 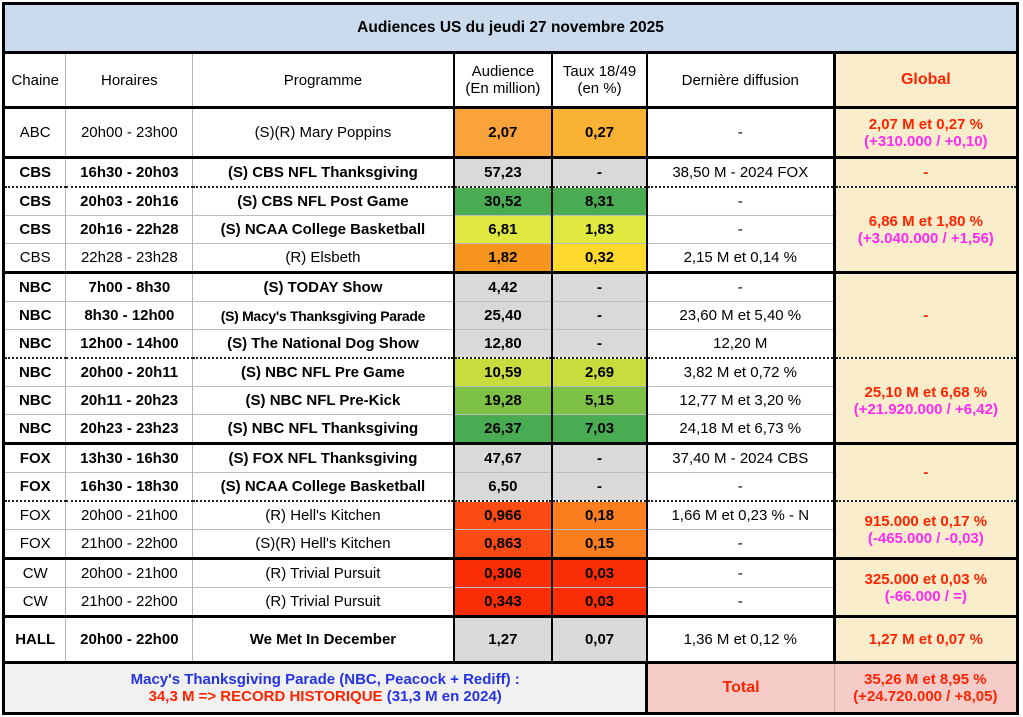 I want to click on global-cell: 325.000 et 0,03 % (-66.000 / =), so click(x=925, y=587).